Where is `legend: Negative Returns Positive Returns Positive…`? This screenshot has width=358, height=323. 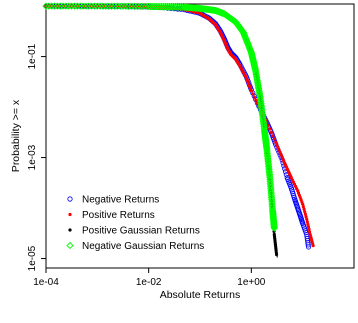 legend: Negative Returns Positive Returns Positive… is located at coordinates (135, 223).